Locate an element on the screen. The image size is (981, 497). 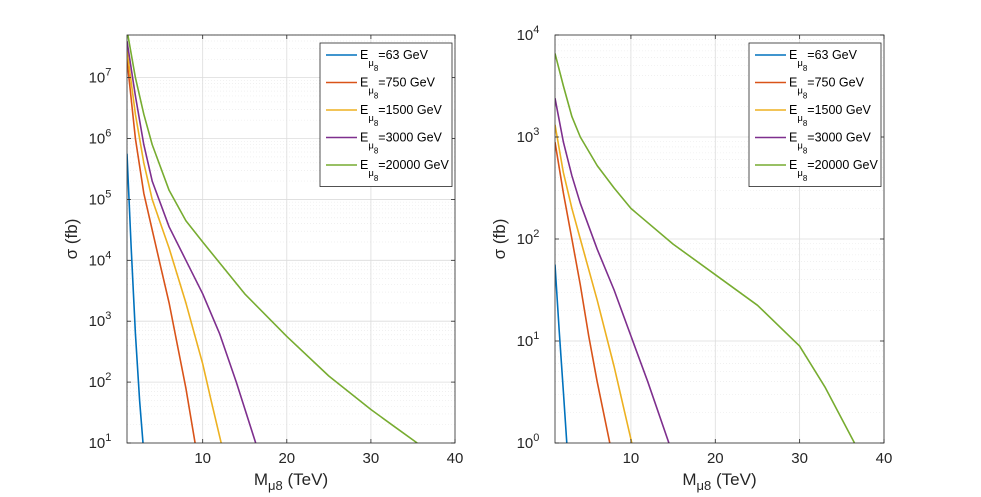
y-tick-label: 10⁶ is located at coordinates (100, 138).